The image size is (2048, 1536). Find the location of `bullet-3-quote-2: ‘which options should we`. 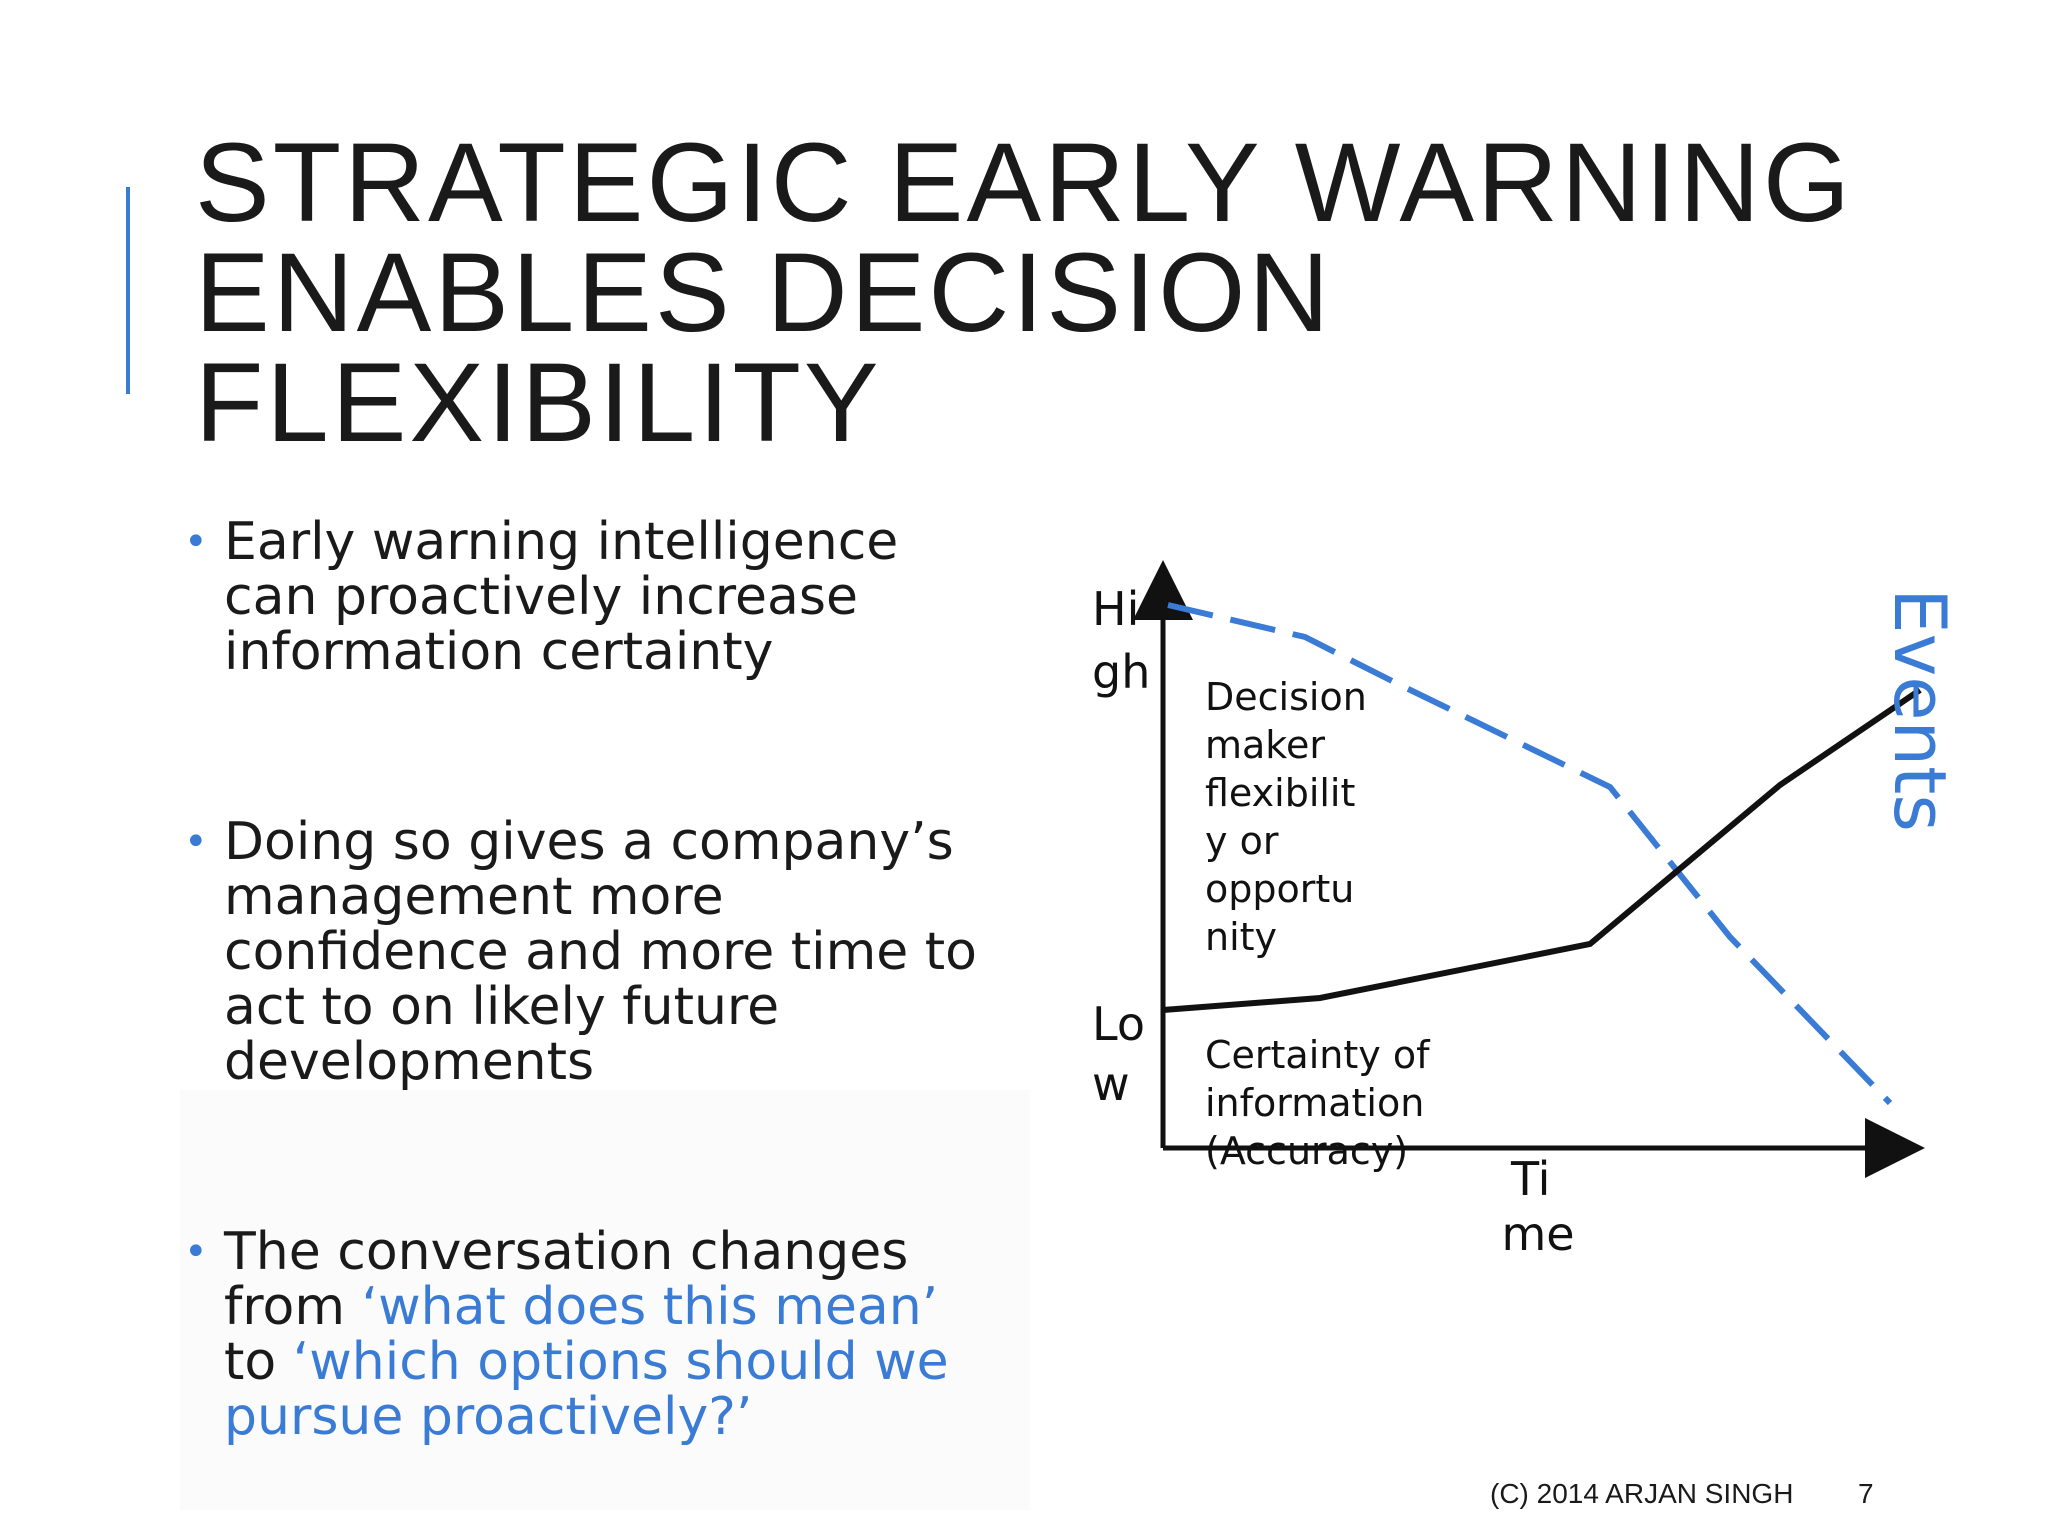

bullet-3-quote-2: ‘which options should we is located at coordinates (620, 1362).